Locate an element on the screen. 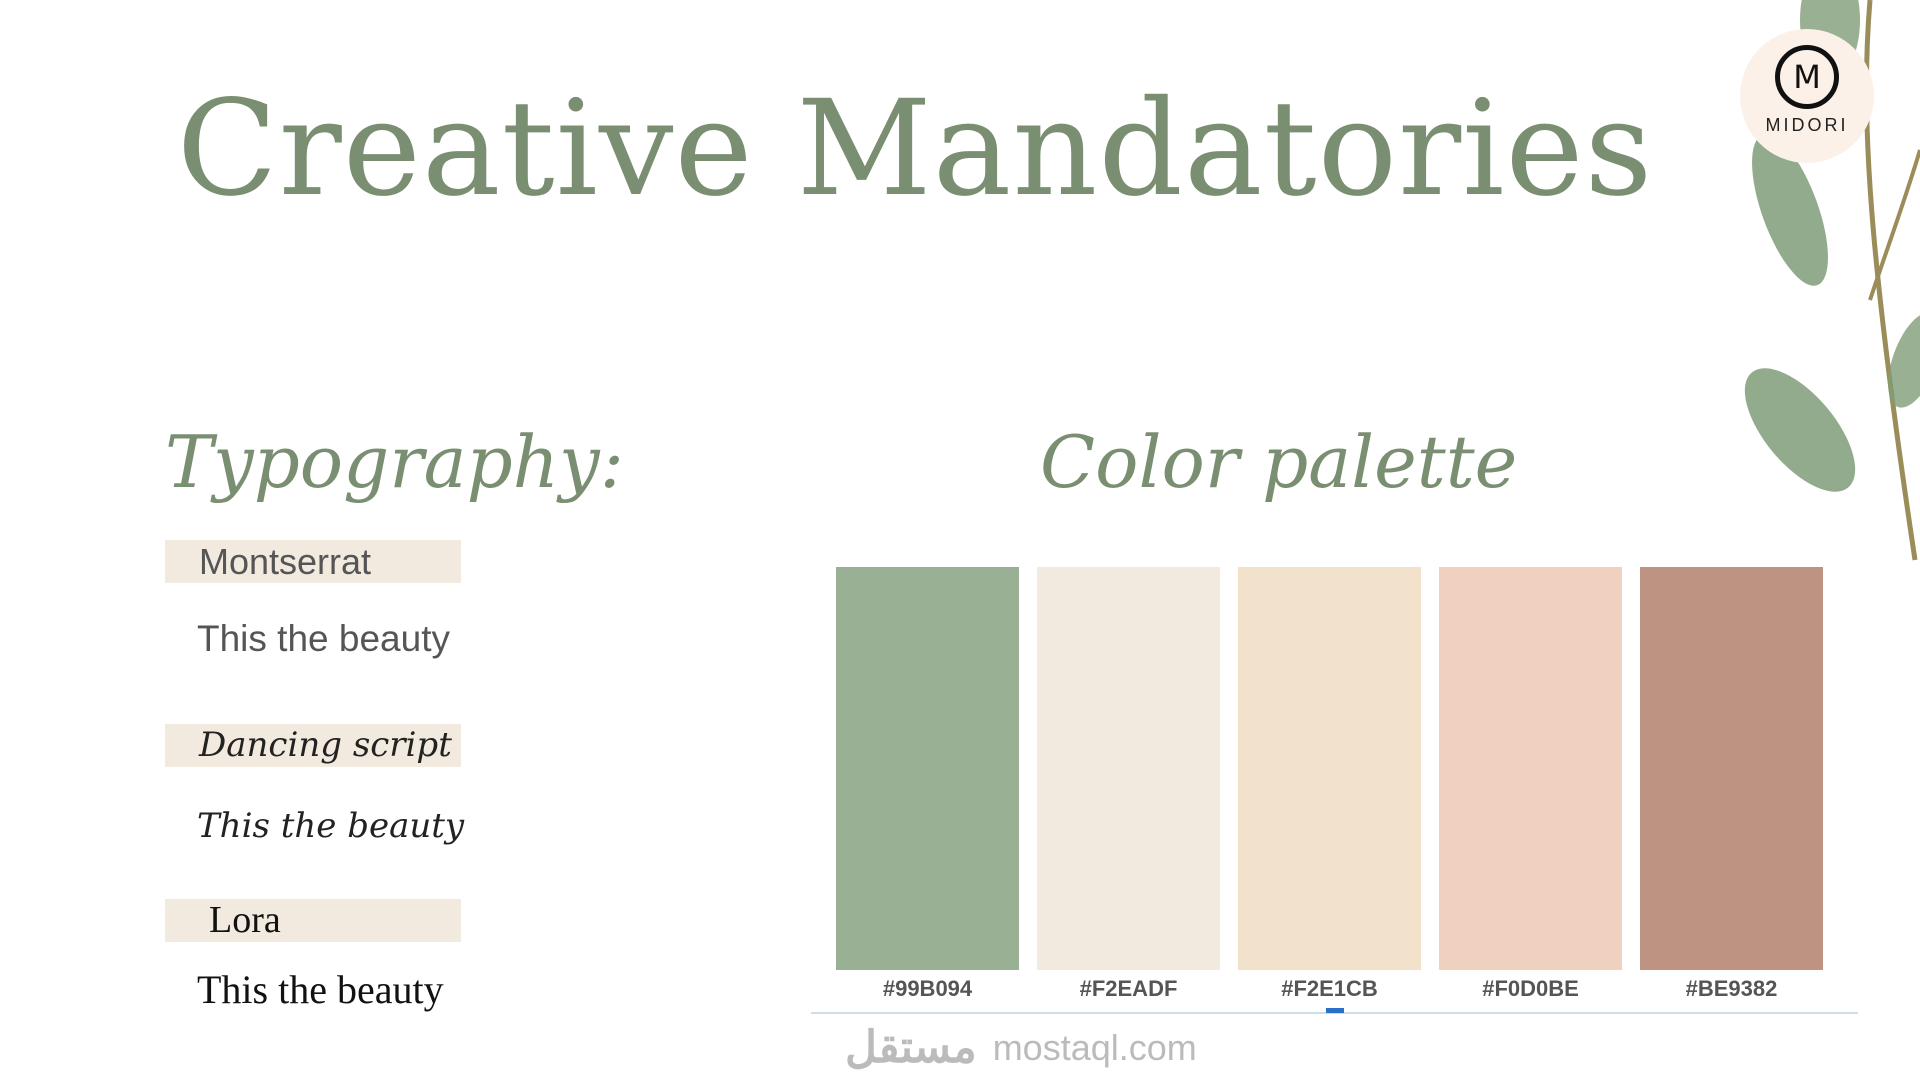 The width and height of the screenshot is (1920, 1080). watermark-arabic: مستقل is located at coordinates (911, 1047).